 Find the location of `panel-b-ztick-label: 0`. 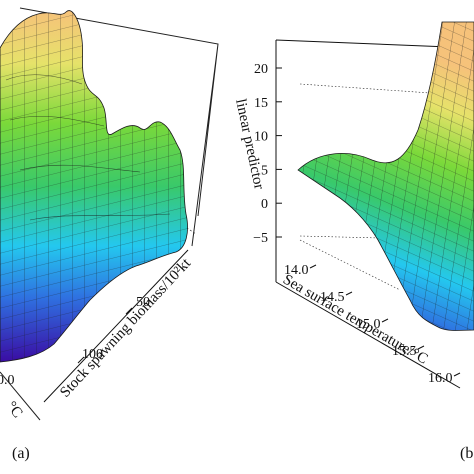

panel-b-ztick-label: 0 is located at coordinates (264, 204).